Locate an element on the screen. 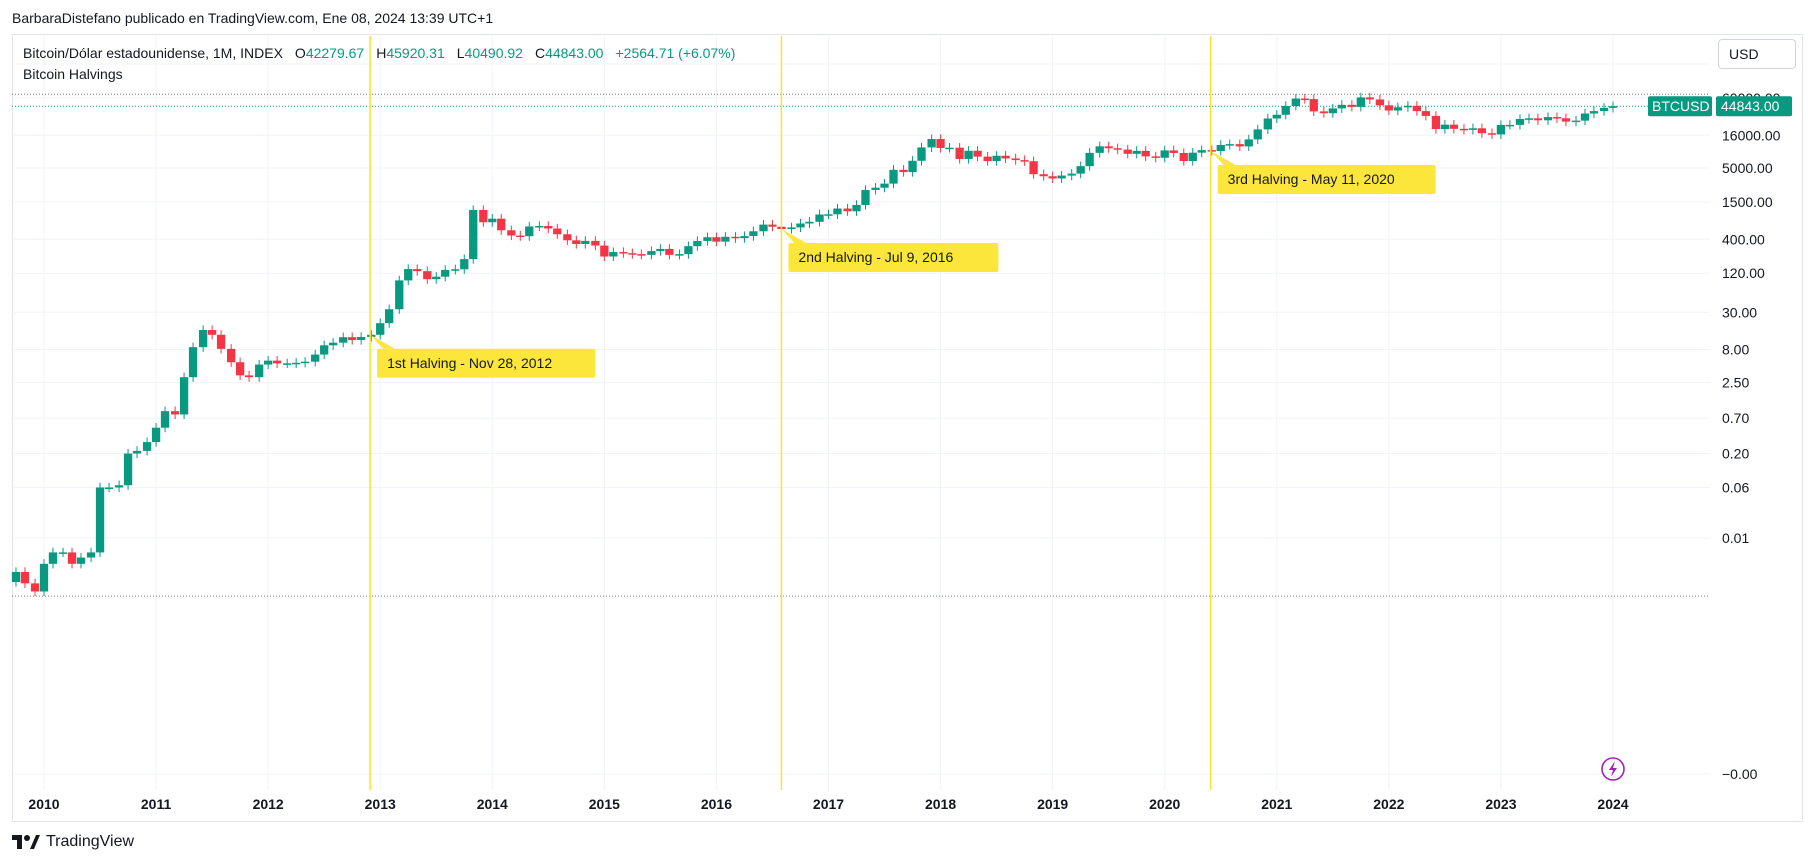  price-tick-label: 400.00 is located at coordinates (1743, 239).